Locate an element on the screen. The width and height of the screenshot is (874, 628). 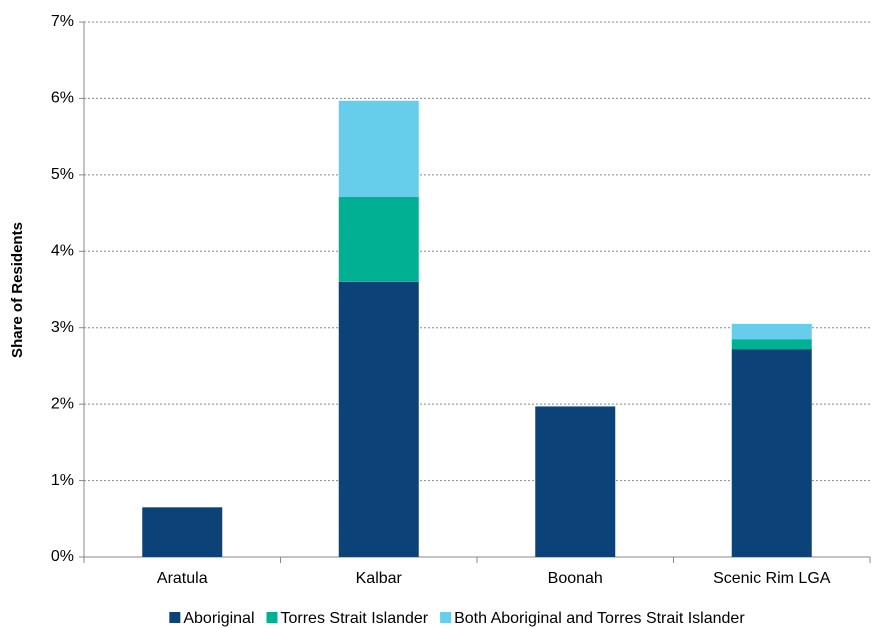
y-tick-label: 7% is located at coordinates (62, 21).